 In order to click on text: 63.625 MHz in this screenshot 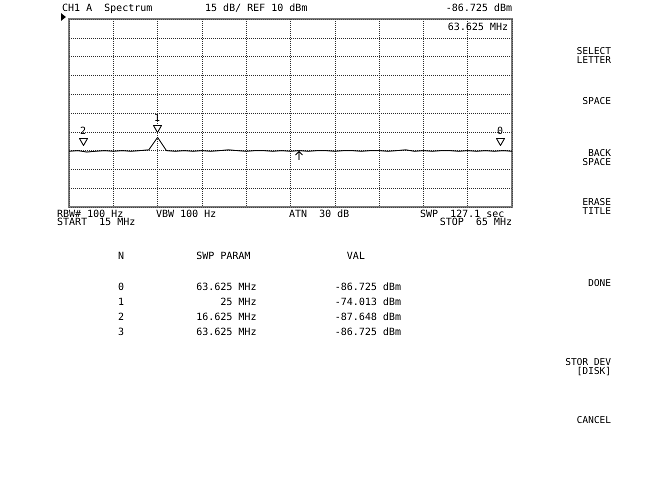, I will do `click(478, 27)`.